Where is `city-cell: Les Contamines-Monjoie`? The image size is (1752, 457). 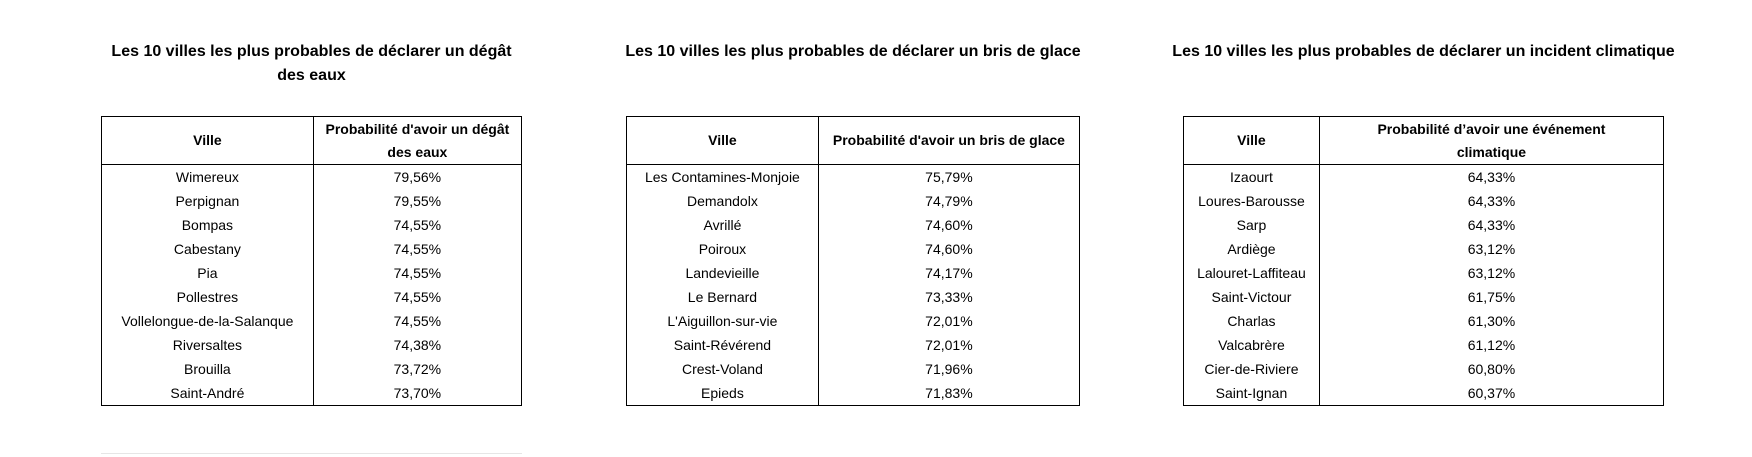
city-cell: Les Contamines-Monjoie is located at coordinates (722, 176).